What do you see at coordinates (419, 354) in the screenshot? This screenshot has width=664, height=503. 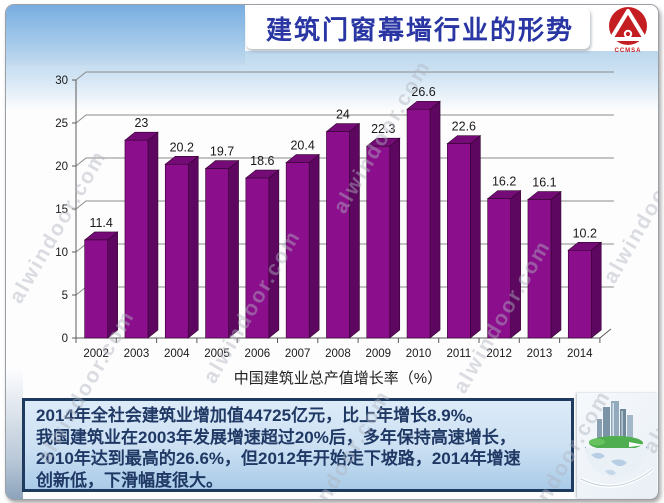 I see `svg-text: 2010` at bounding box center [419, 354].